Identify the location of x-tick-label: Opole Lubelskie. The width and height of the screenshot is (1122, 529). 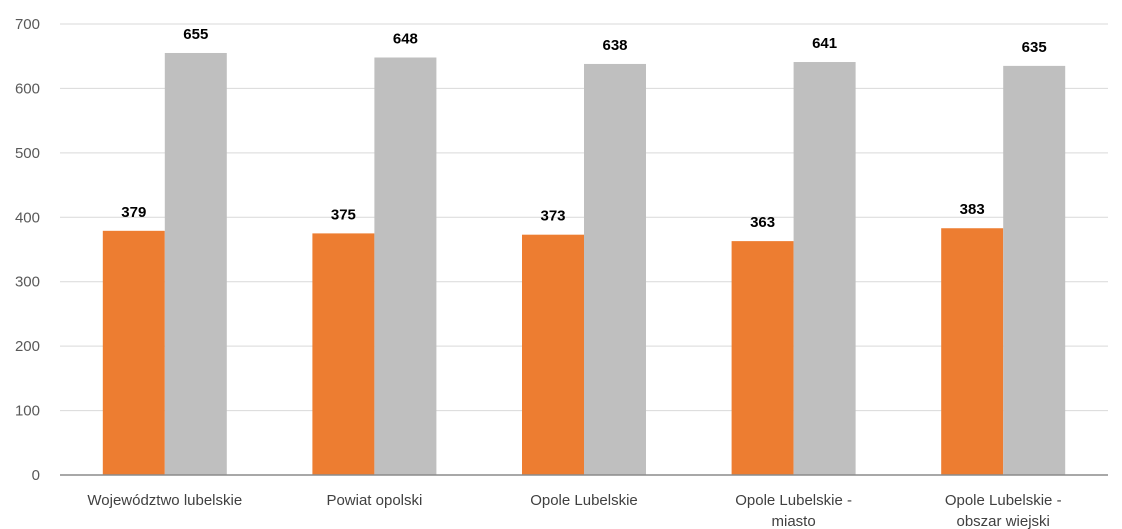
(584, 500).